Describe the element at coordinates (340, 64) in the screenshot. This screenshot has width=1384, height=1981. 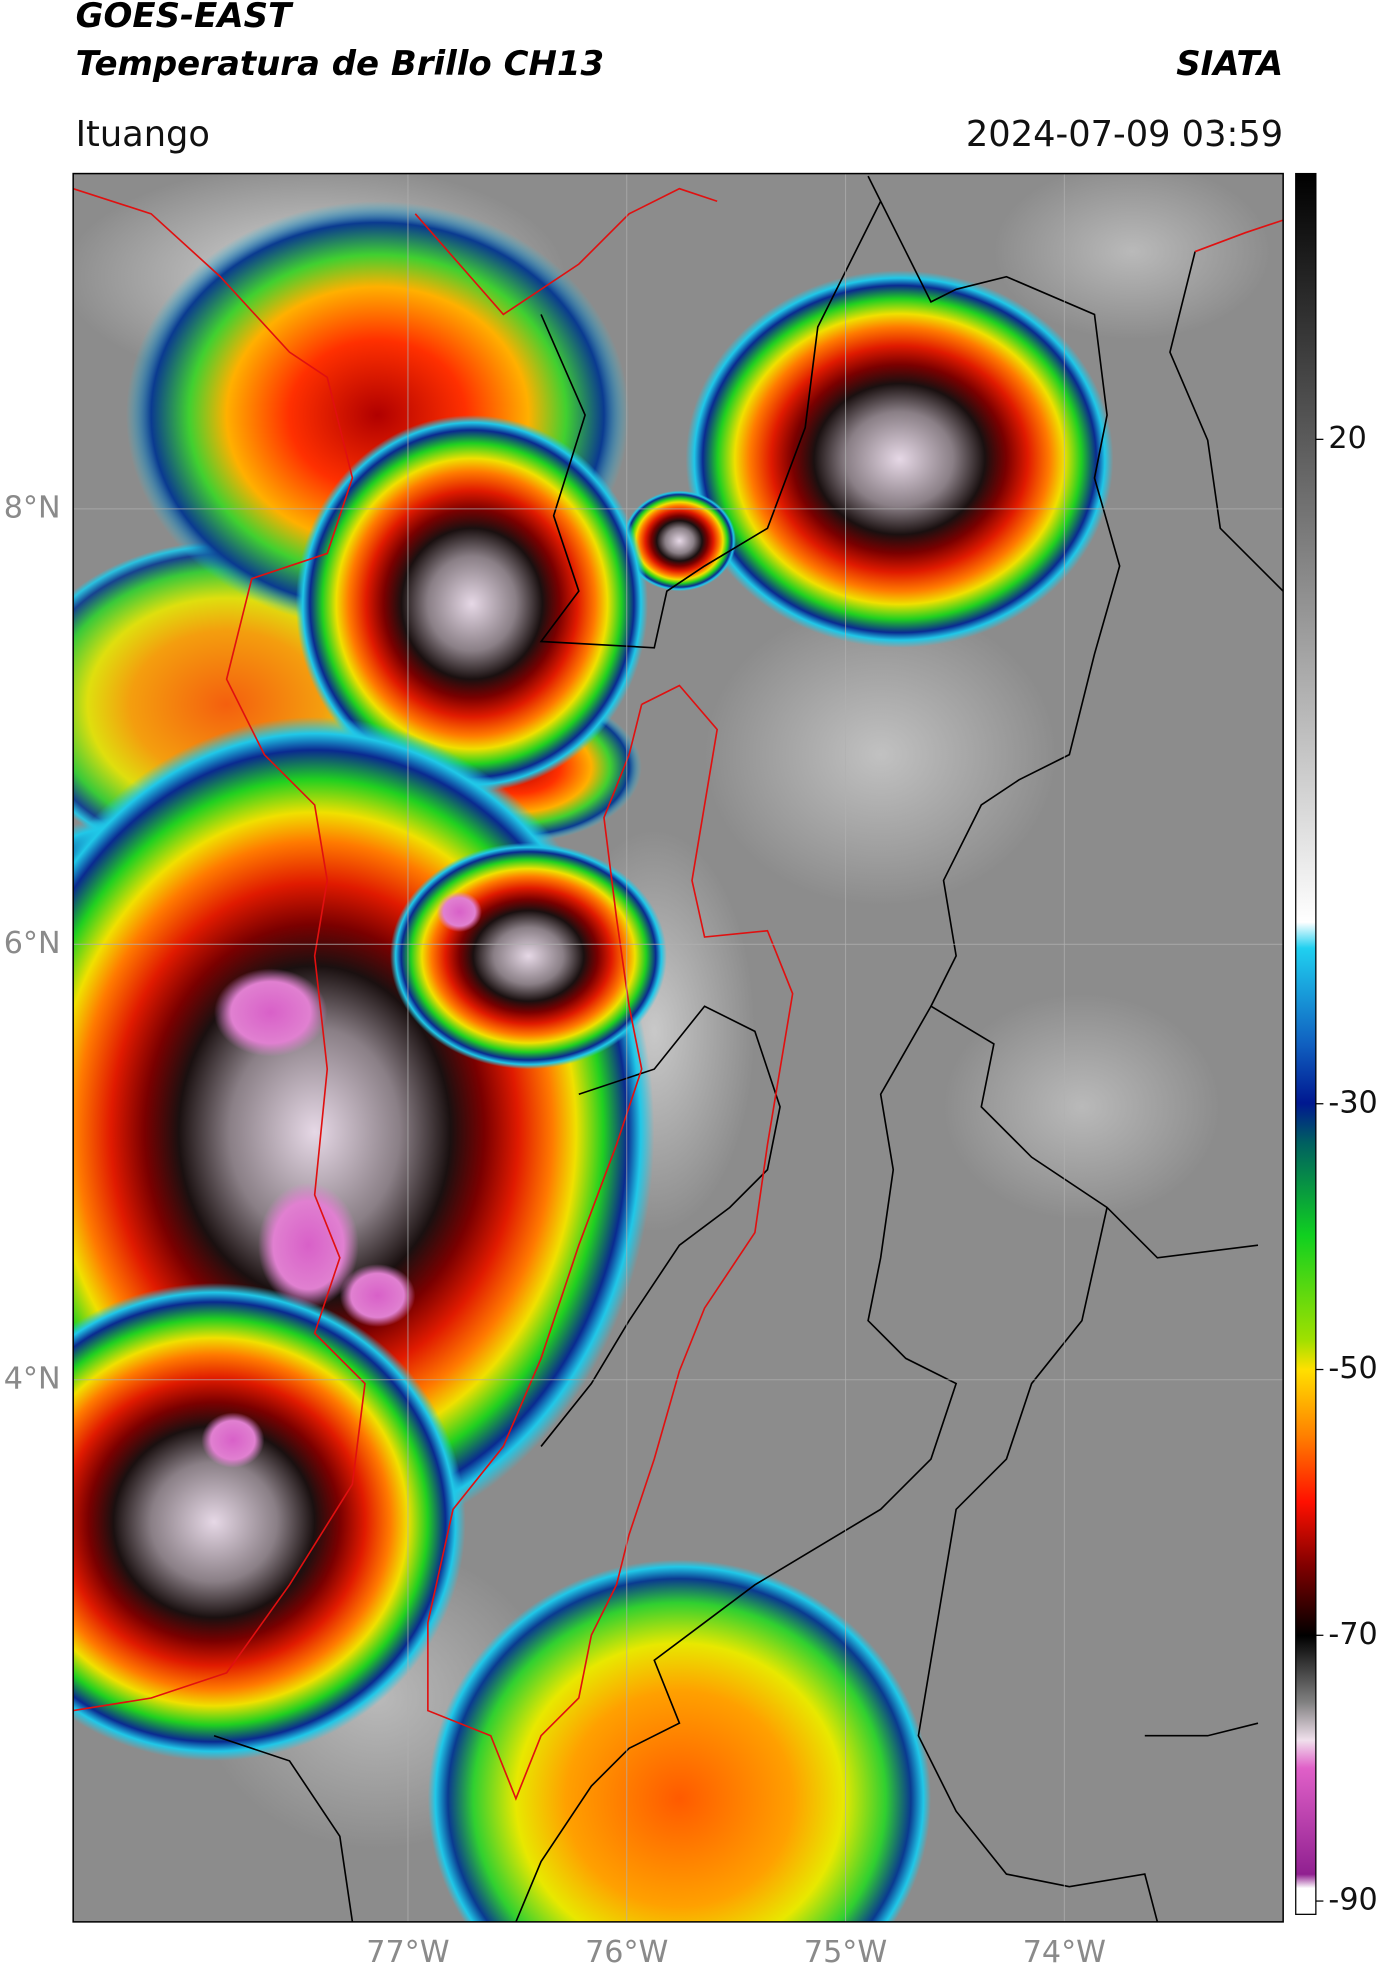
I see `subtitle: Temperatura de Brillo CH13` at that location.